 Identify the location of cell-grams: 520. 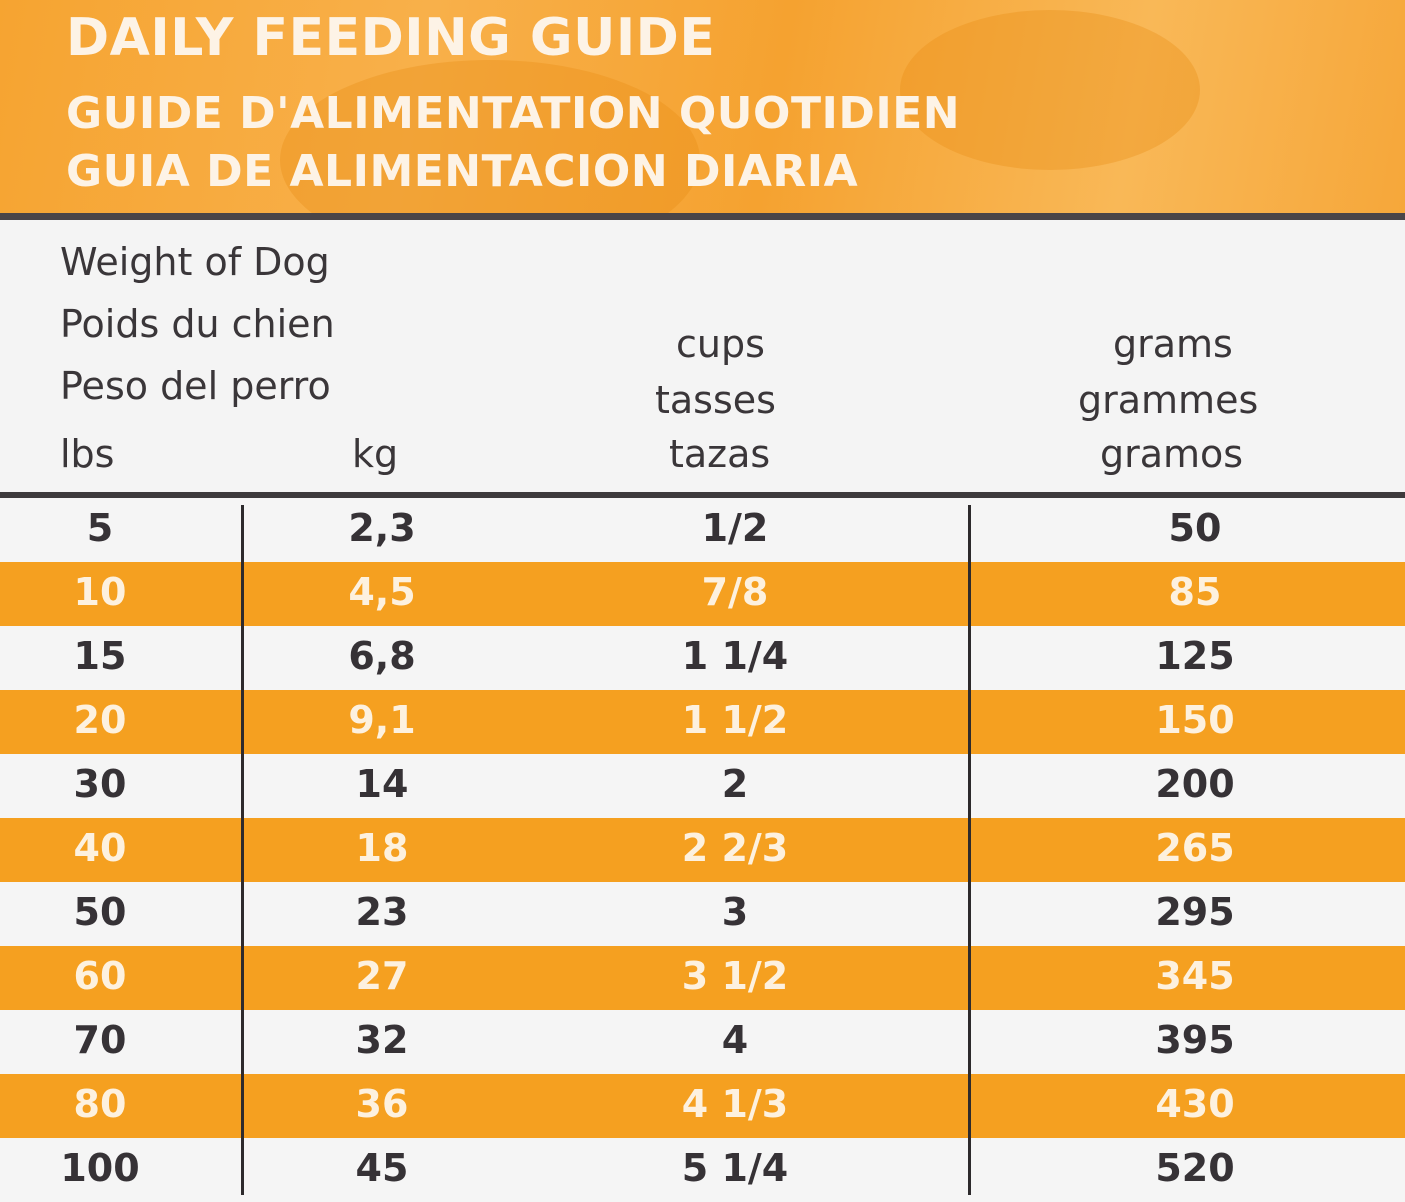
(1195, 1168).